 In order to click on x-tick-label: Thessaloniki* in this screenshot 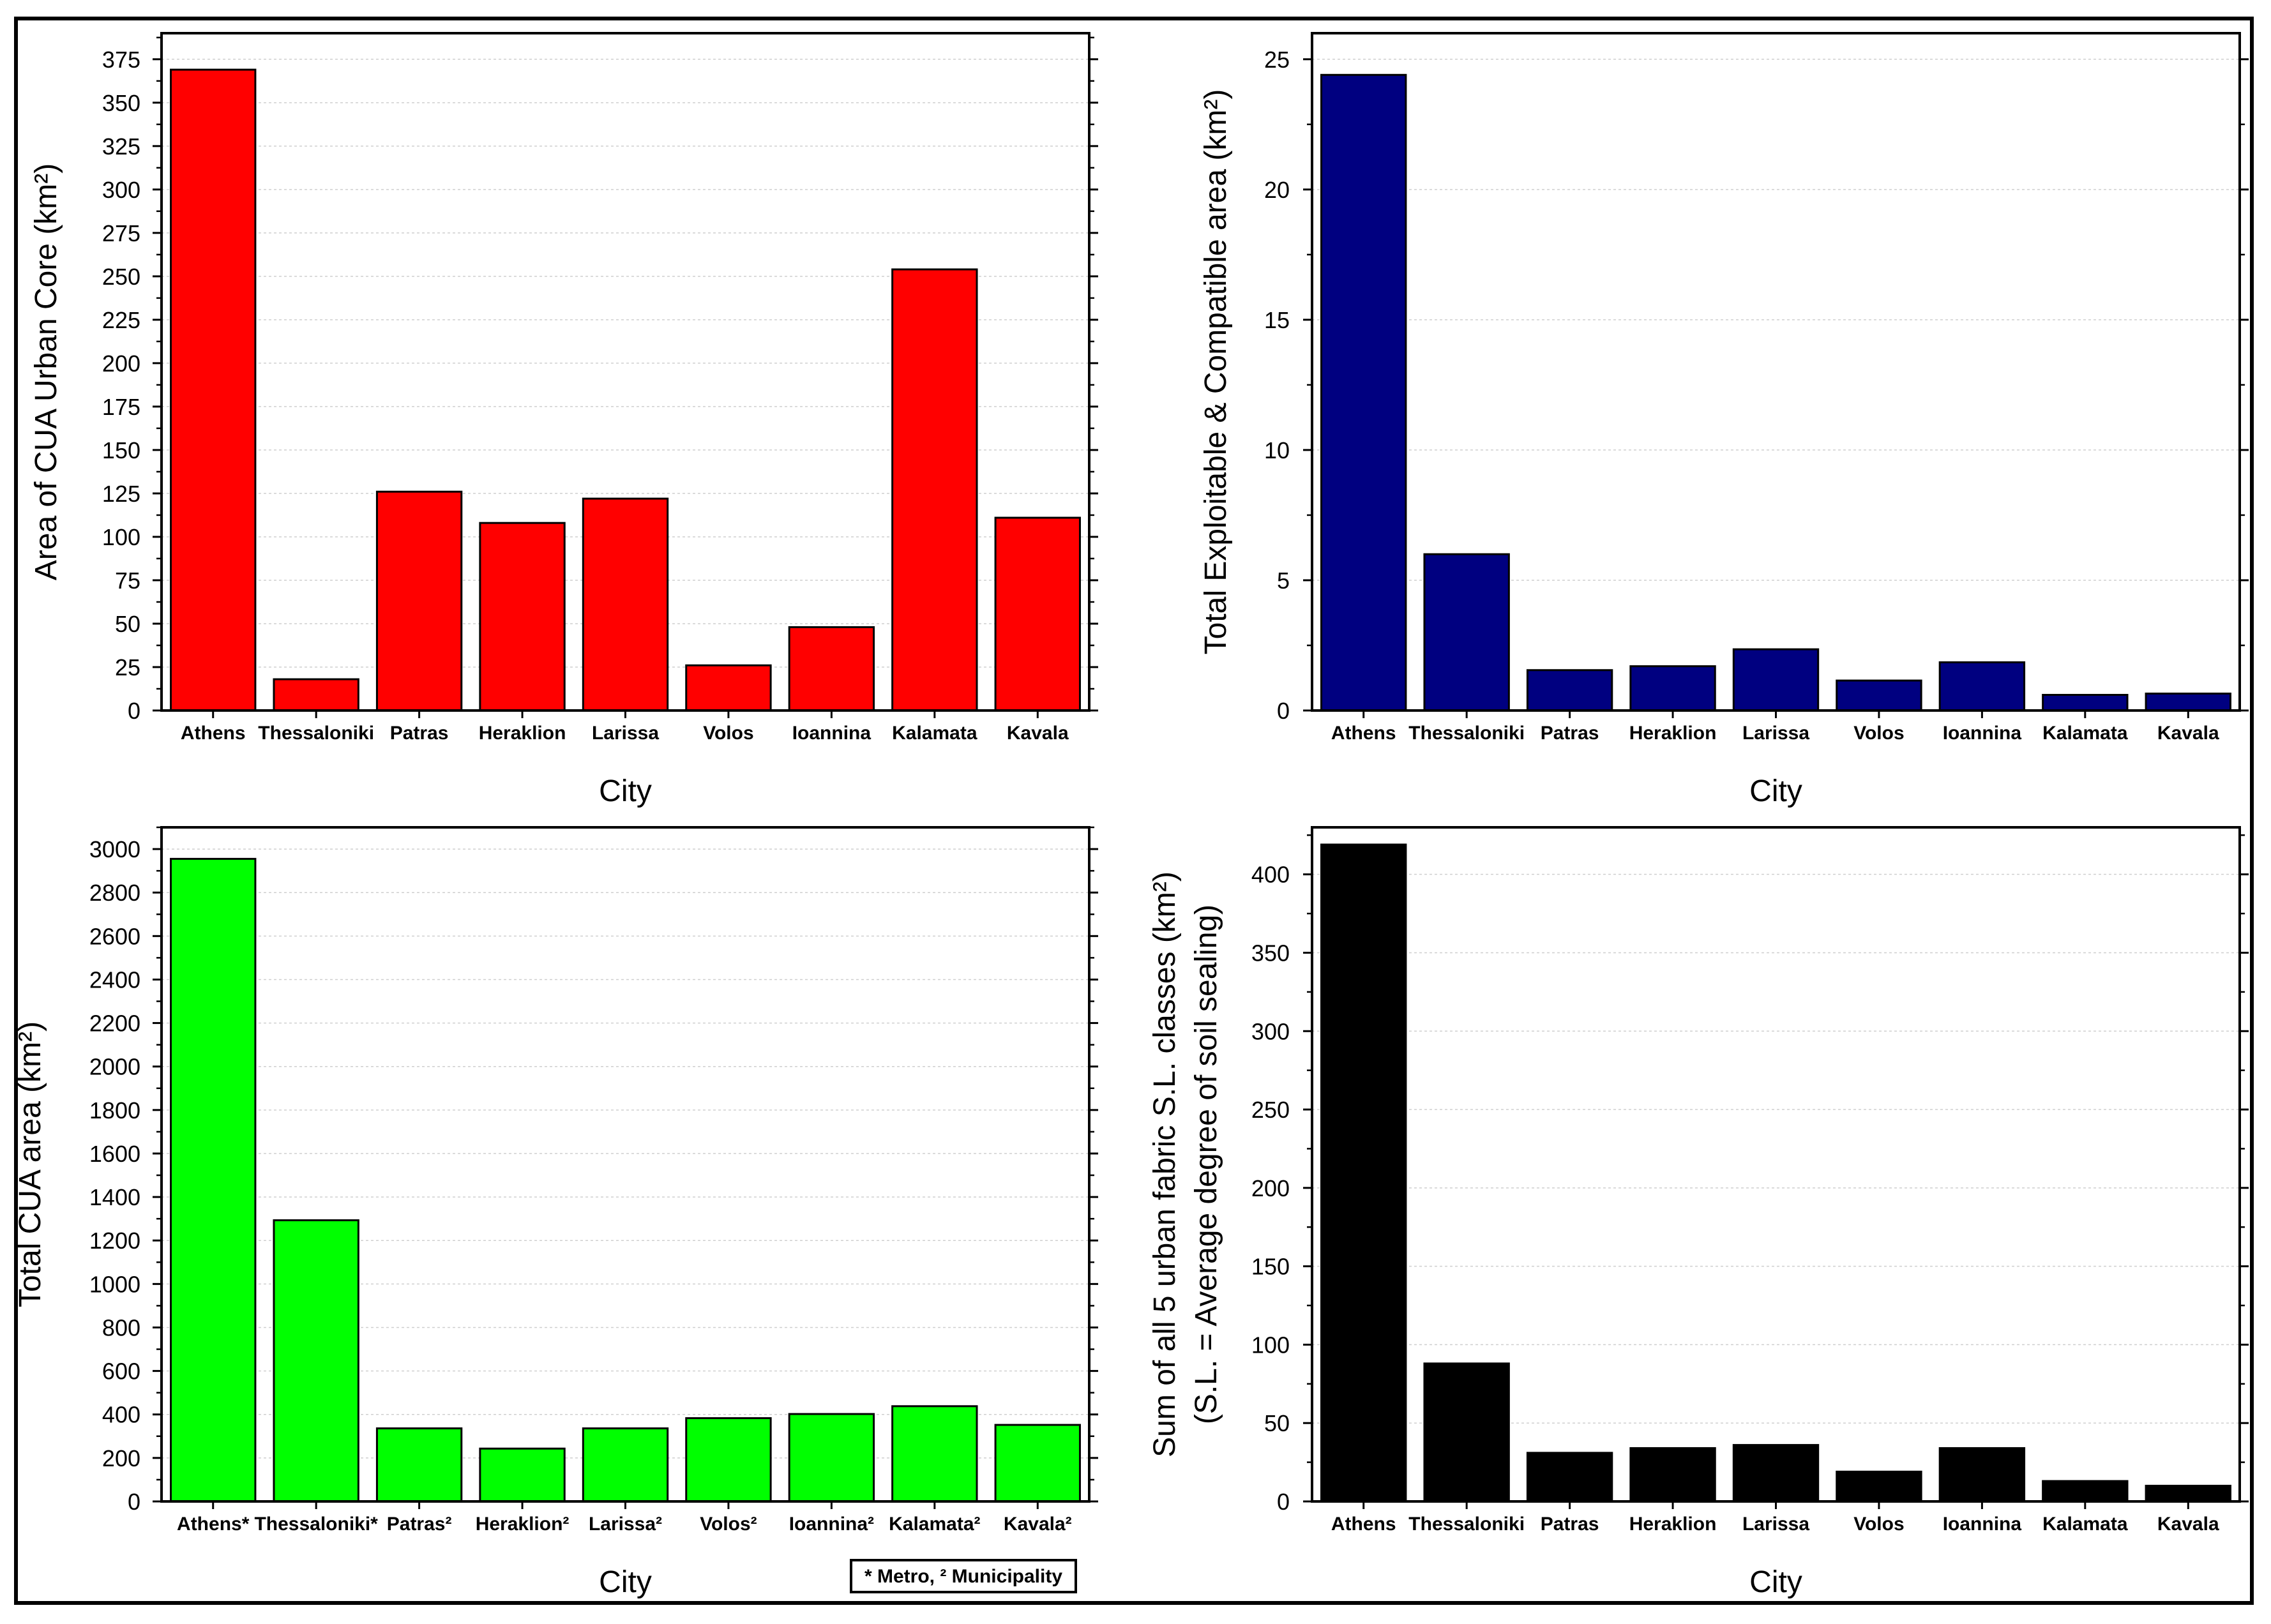, I will do `click(316, 1525)`.